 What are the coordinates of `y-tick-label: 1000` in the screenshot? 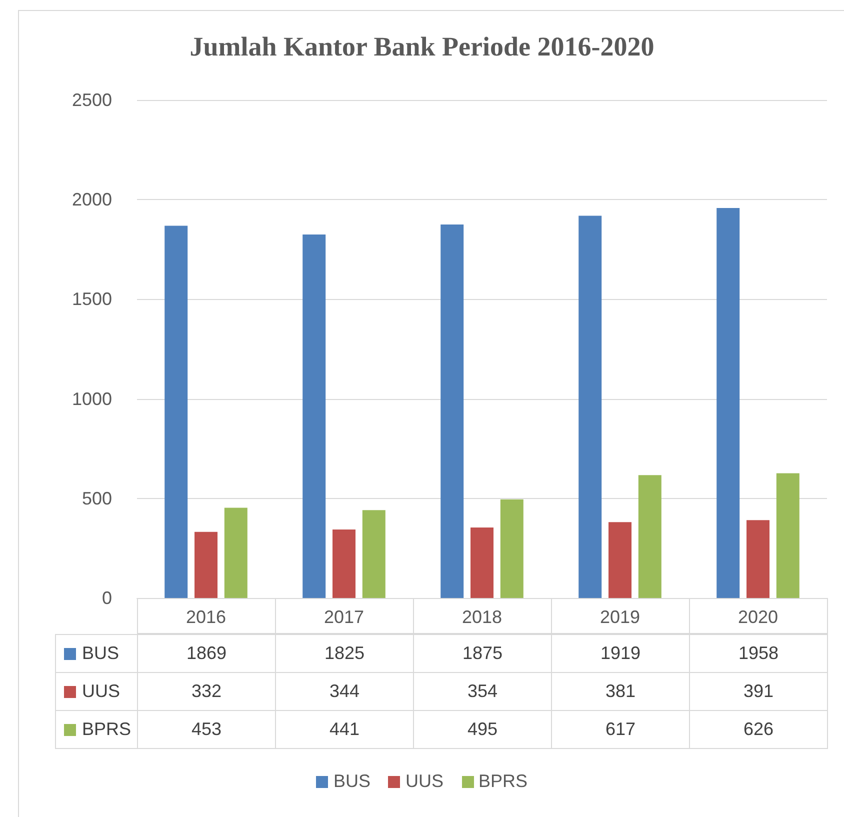 It's located at (92, 398).